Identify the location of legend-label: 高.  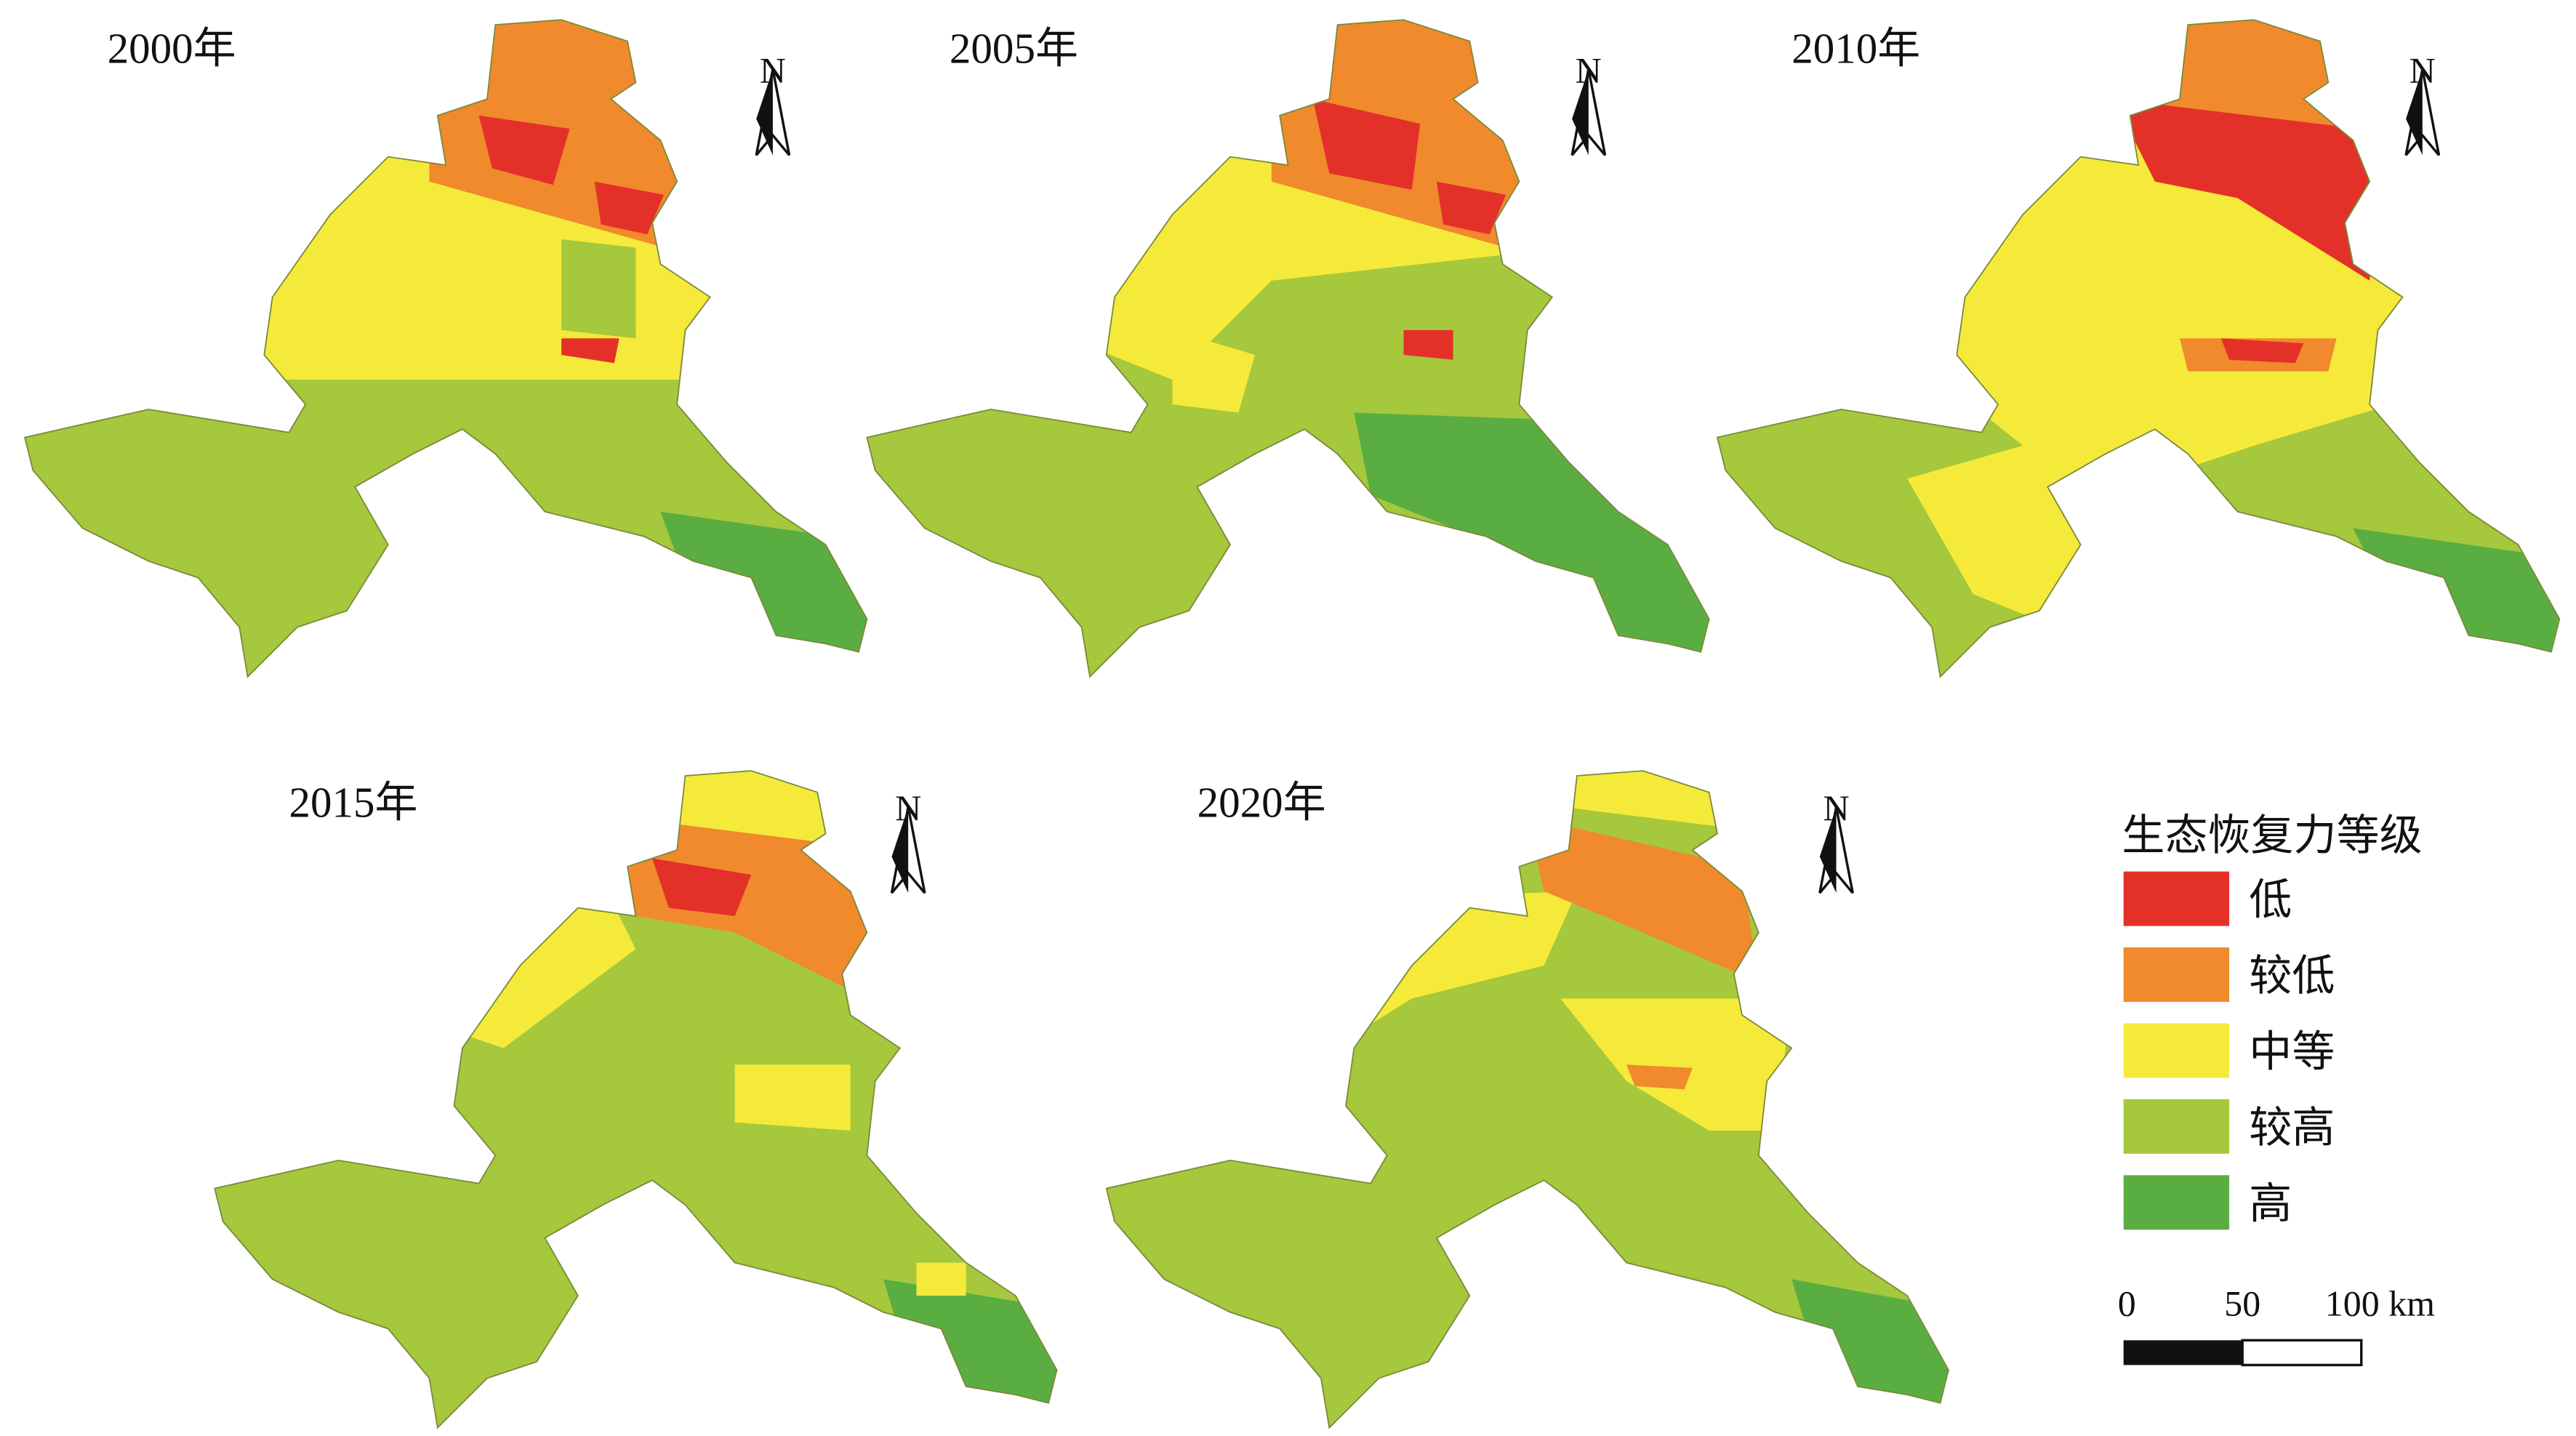
(2270, 1203).